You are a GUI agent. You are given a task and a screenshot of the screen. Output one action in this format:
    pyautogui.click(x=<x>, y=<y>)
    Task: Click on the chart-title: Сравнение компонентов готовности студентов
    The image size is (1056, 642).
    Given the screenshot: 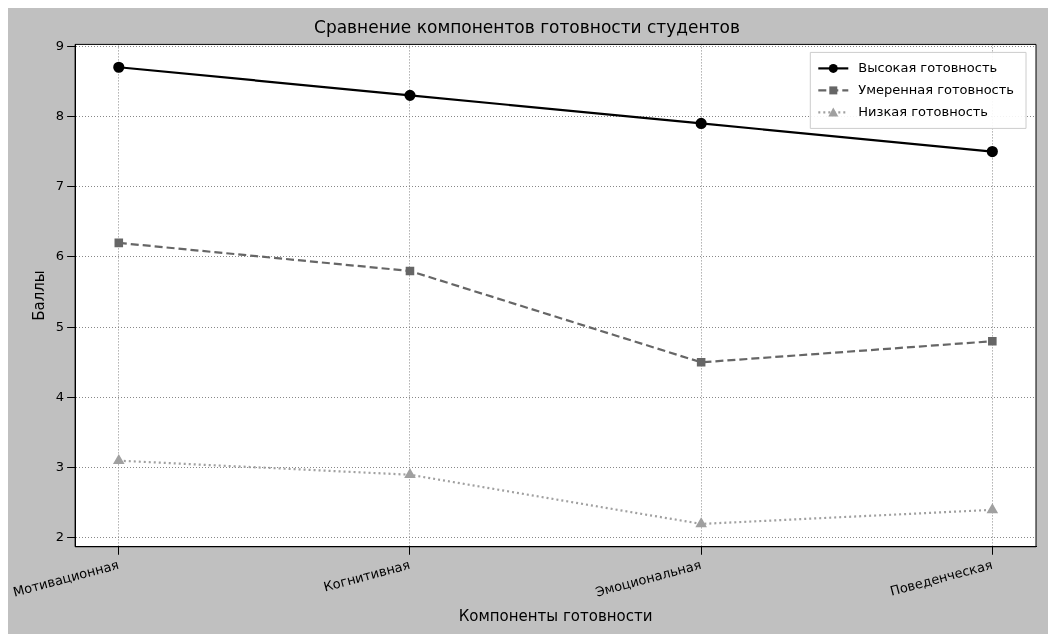 What is the action you would take?
    pyautogui.click(x=527, y=26)
    